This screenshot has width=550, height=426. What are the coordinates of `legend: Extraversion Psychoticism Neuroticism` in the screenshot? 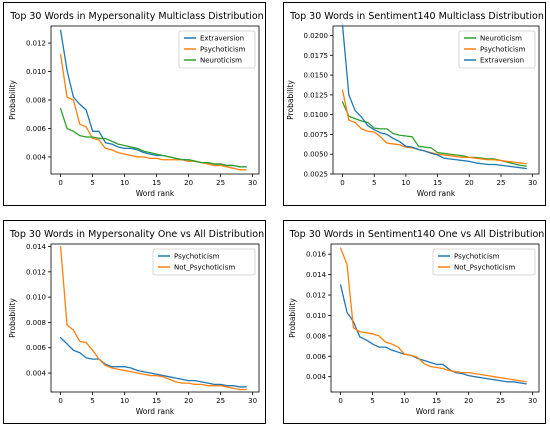 It's located at (217, 49).